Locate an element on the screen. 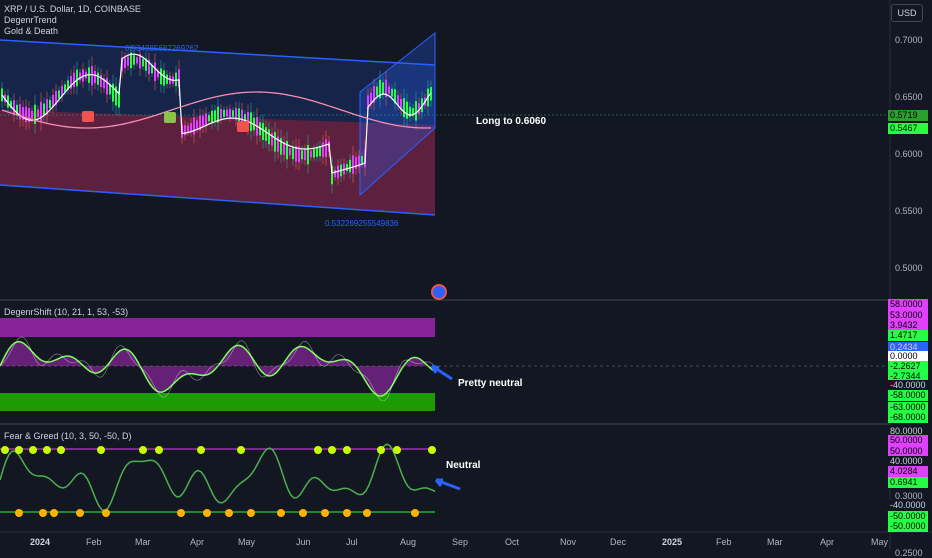 The height and width of the screenshot is (558, 932). ds-lower-band is located at coordinates (217, 402).